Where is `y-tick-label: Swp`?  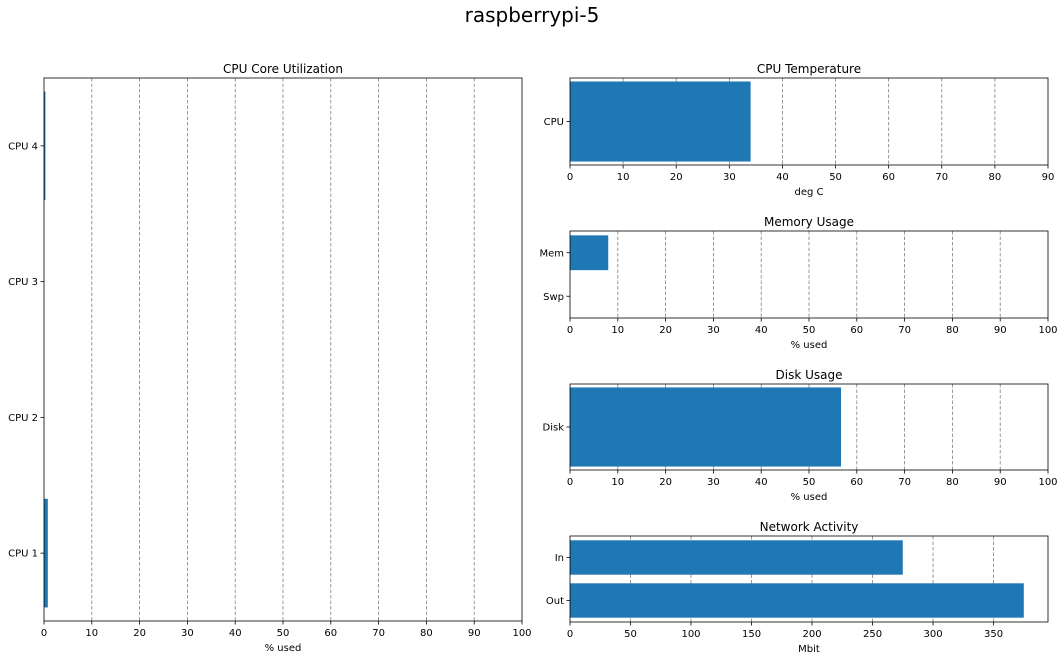
y-tick-label: Swp is located at coordinates (553, 297).